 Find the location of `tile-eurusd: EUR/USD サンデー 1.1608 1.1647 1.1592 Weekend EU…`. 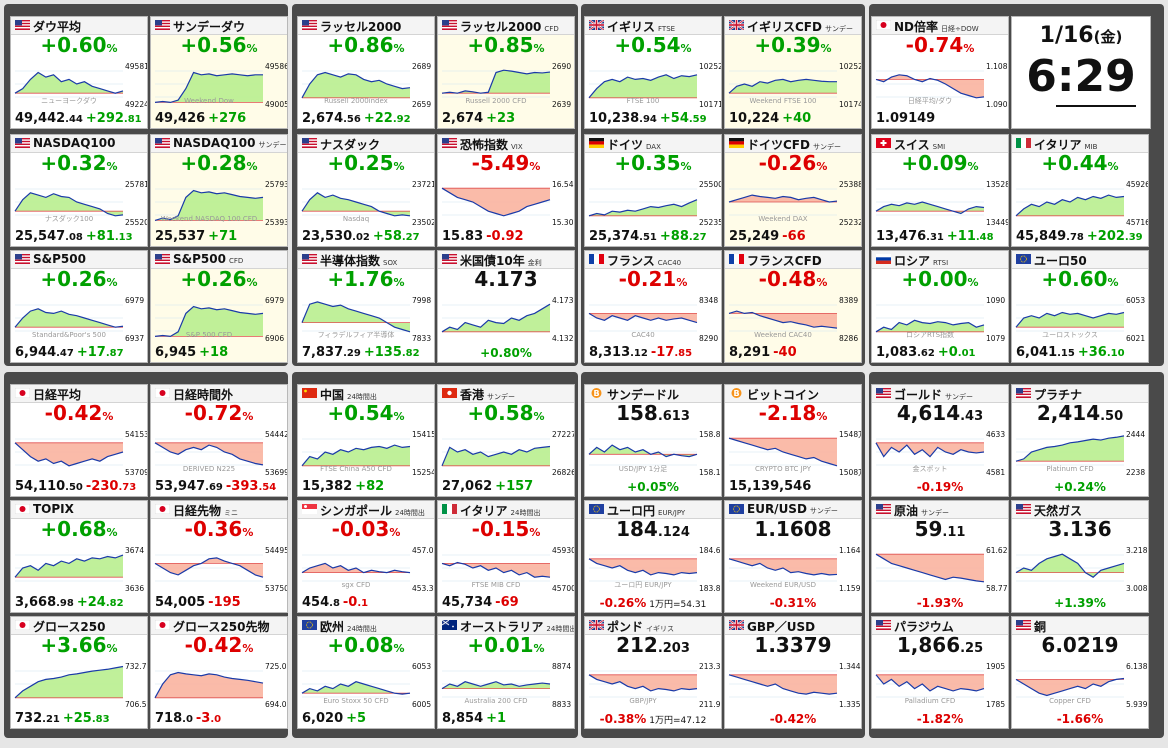

tile-eurusd: EUR/USD サンデー 1.1608 1.1647 1.1592 Weekend EU… is located at coordinates (793, 556).